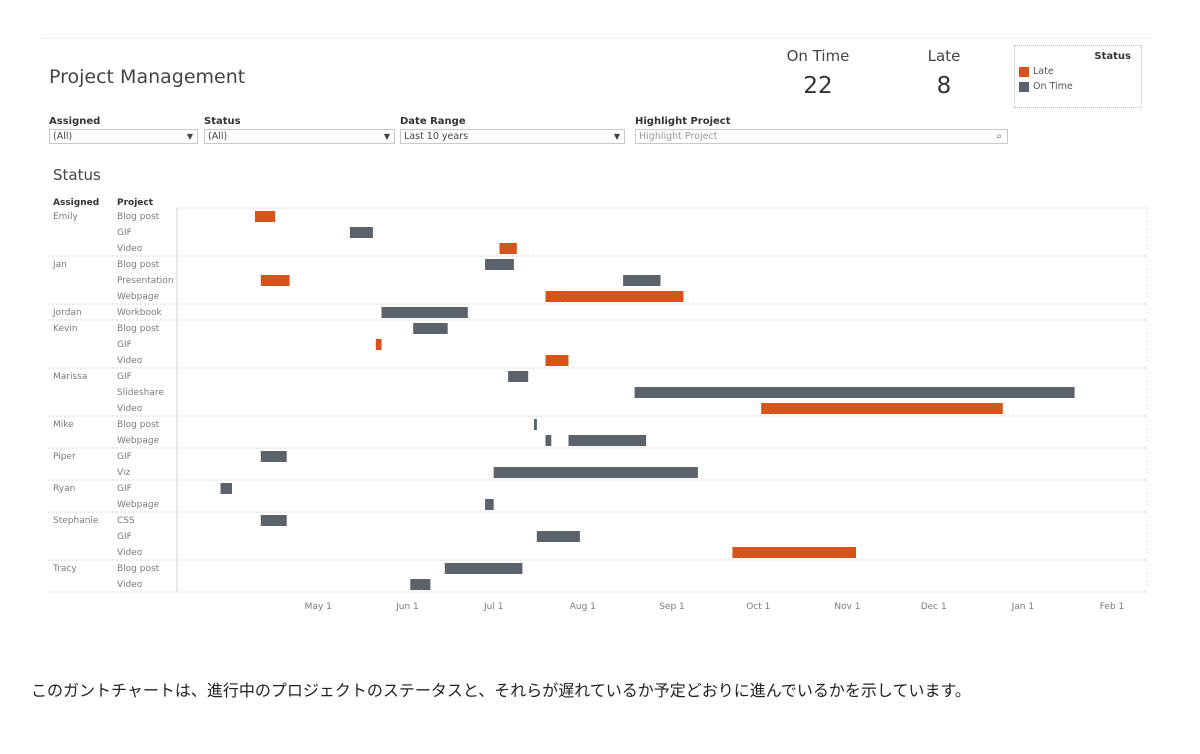 The image size is (1200, 754). I want to click on x-tick-label: Aug 1, so click(583, 607).